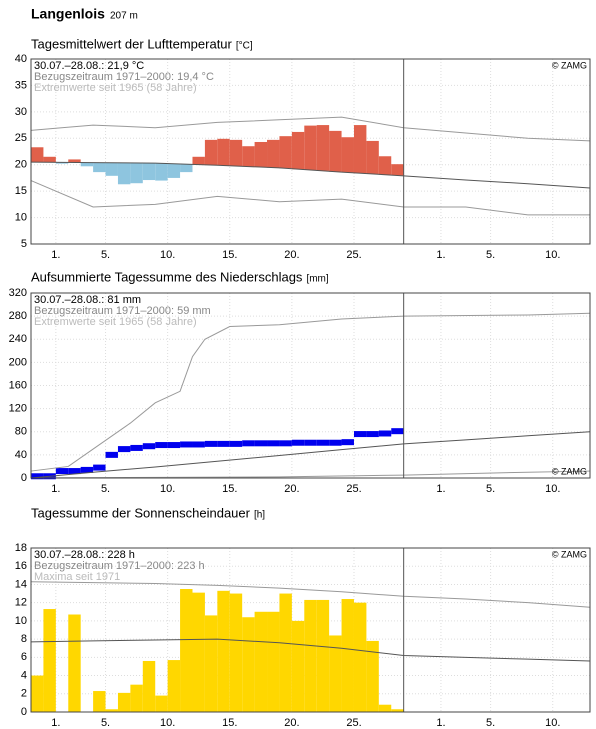 Image resolution: width=596 pixels, height=729 pixels. Describe the element at coordinates (119, 566) in the screenshot. I see `info-line: Bezugszeitraum 1971–2000: 223 h` at that location.